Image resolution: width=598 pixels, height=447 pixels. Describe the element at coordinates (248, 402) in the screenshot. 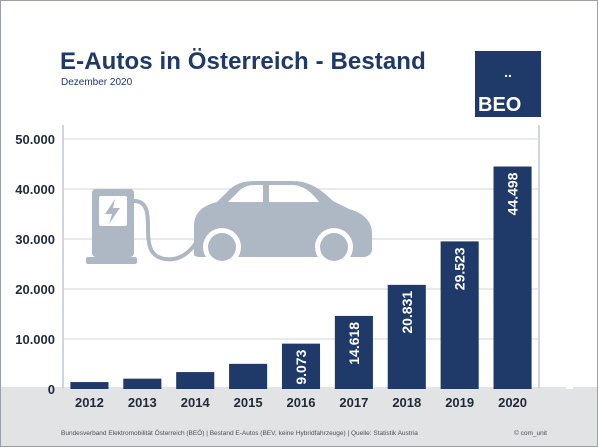

I see `x-tick-label: 2015` at that location.